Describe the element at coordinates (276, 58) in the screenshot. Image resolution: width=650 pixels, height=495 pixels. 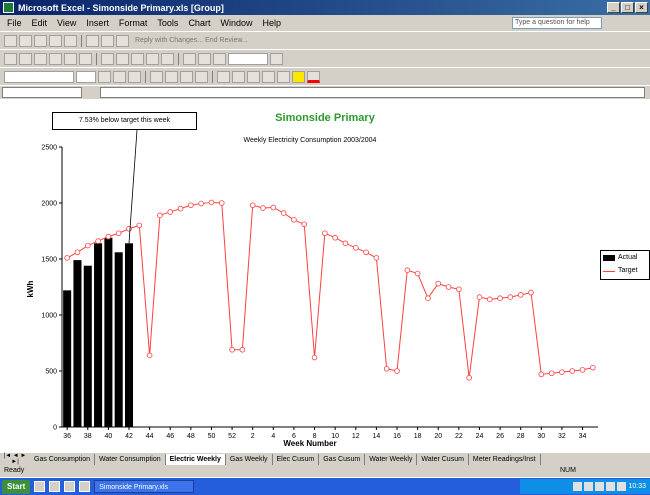
I see `help-icon` at that location.